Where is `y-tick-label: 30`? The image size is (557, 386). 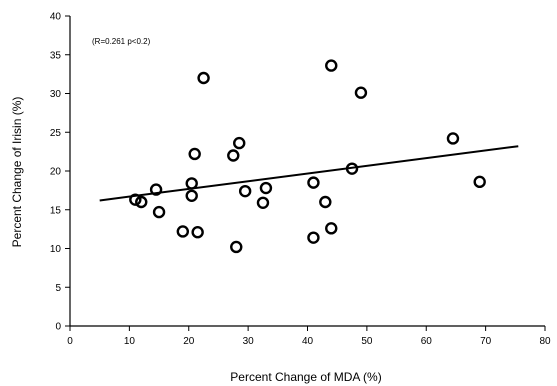 y-tick-label: 30 is located at coordinates (56, 94).